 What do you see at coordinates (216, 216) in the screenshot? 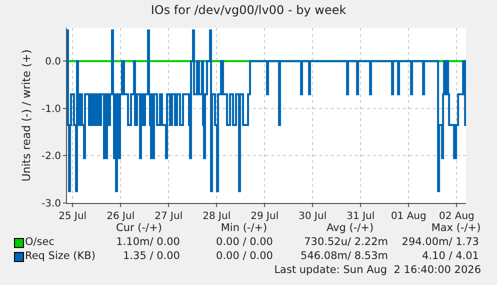
I see `x-tick-label: 28 Jul` at bounding box center [216, 216].